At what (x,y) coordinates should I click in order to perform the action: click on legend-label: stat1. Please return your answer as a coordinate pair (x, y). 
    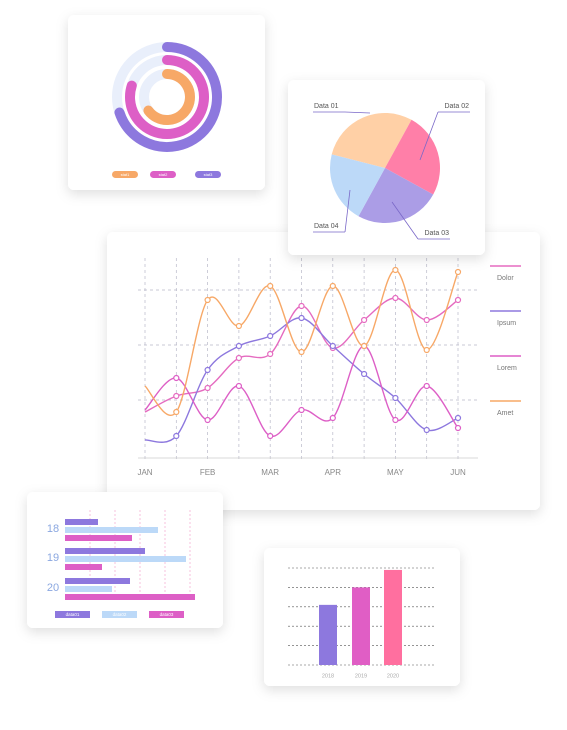
    Looking at the image, I should click on (125, 174).